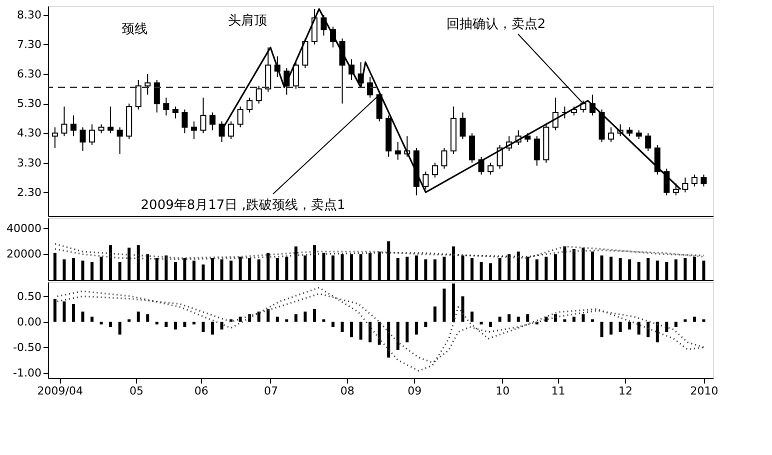 The height and width of the screenshot is (455, 772). Describe the element at coordinates (137, 391) in the screenshot. I see `x-tick-label: 05` at that location.